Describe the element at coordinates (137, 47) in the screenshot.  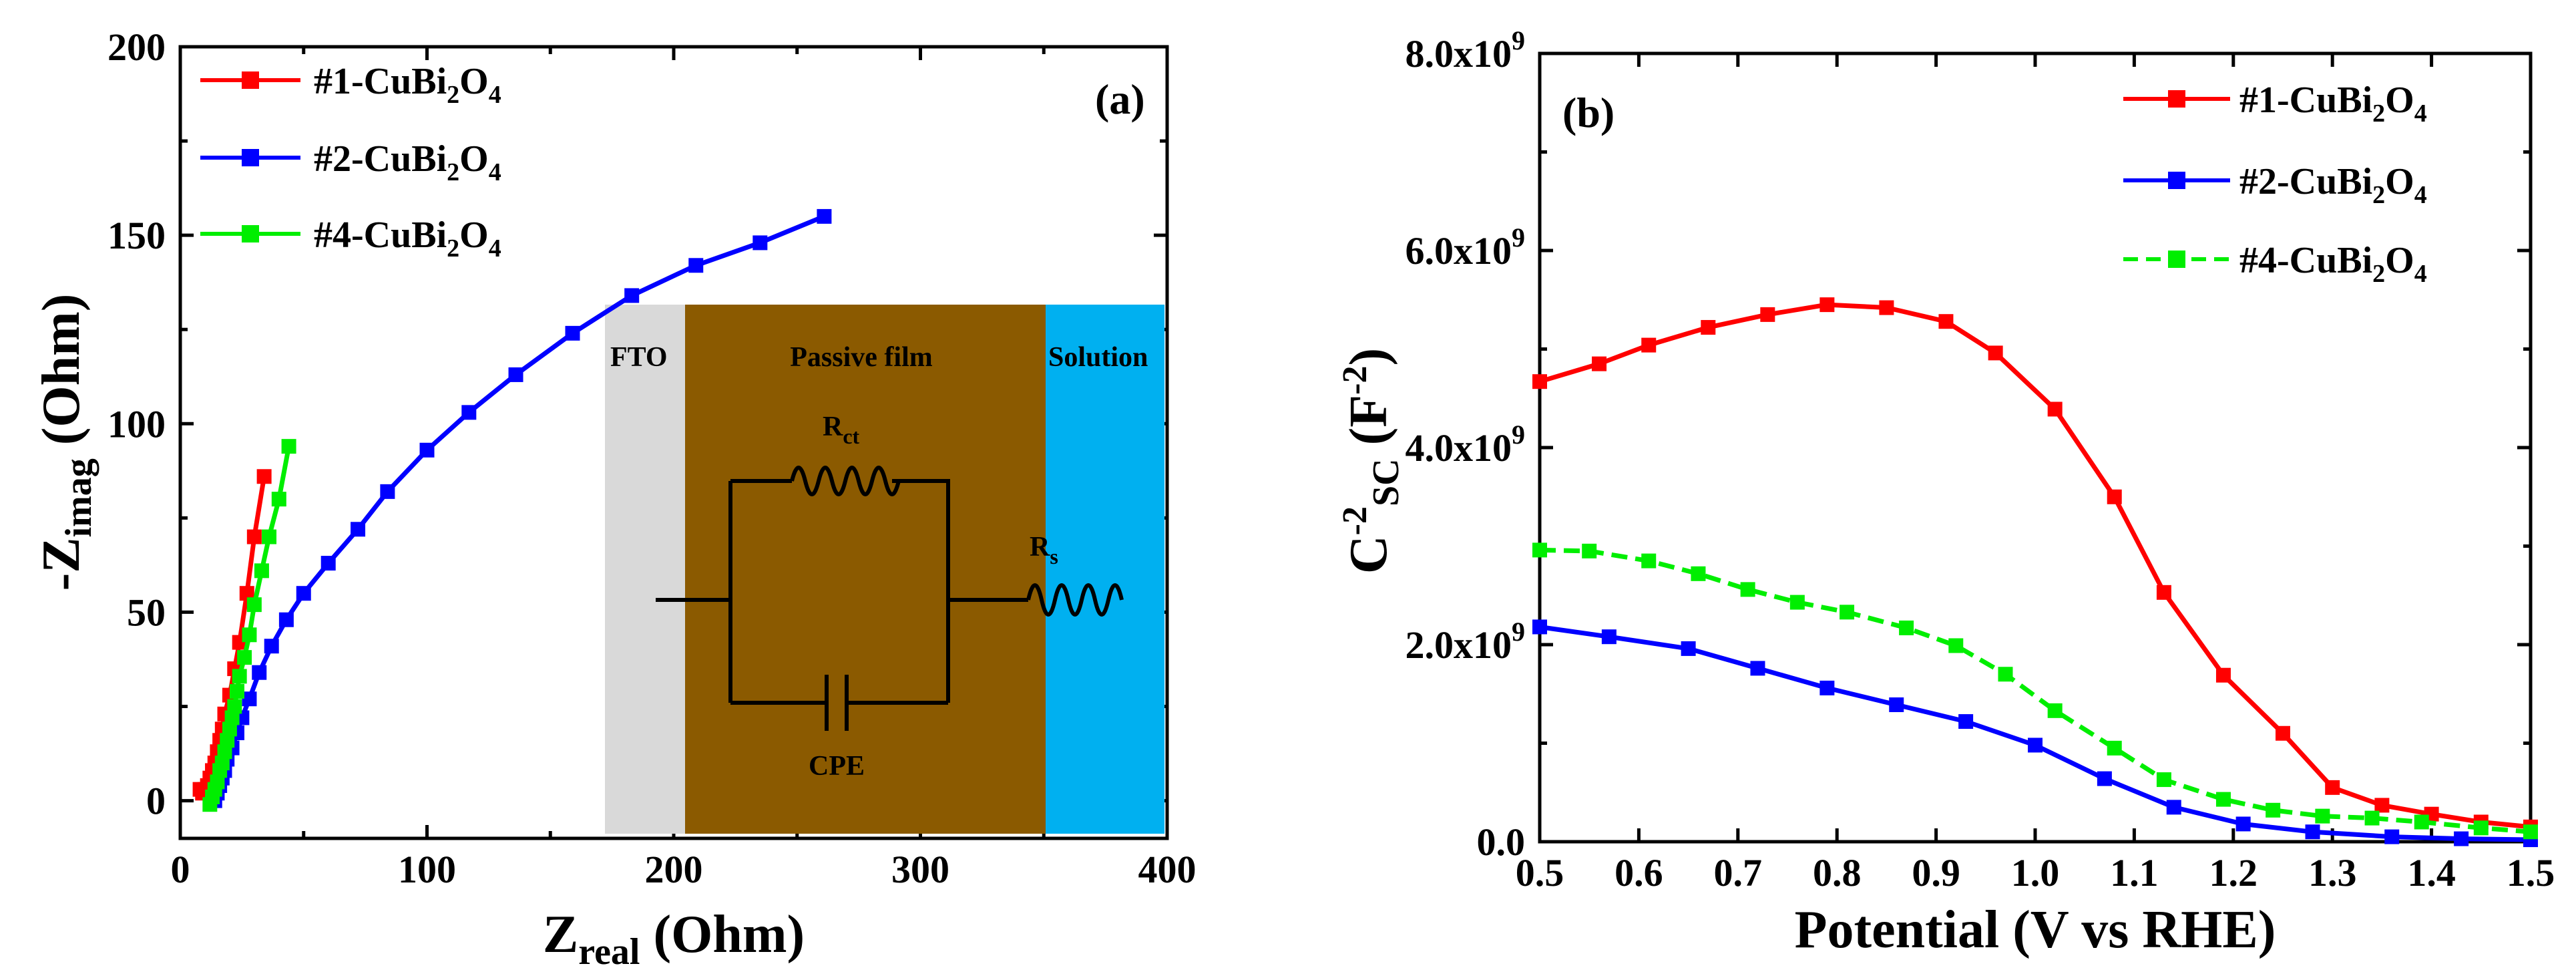
I see `y-tick-label: 200` at that location.